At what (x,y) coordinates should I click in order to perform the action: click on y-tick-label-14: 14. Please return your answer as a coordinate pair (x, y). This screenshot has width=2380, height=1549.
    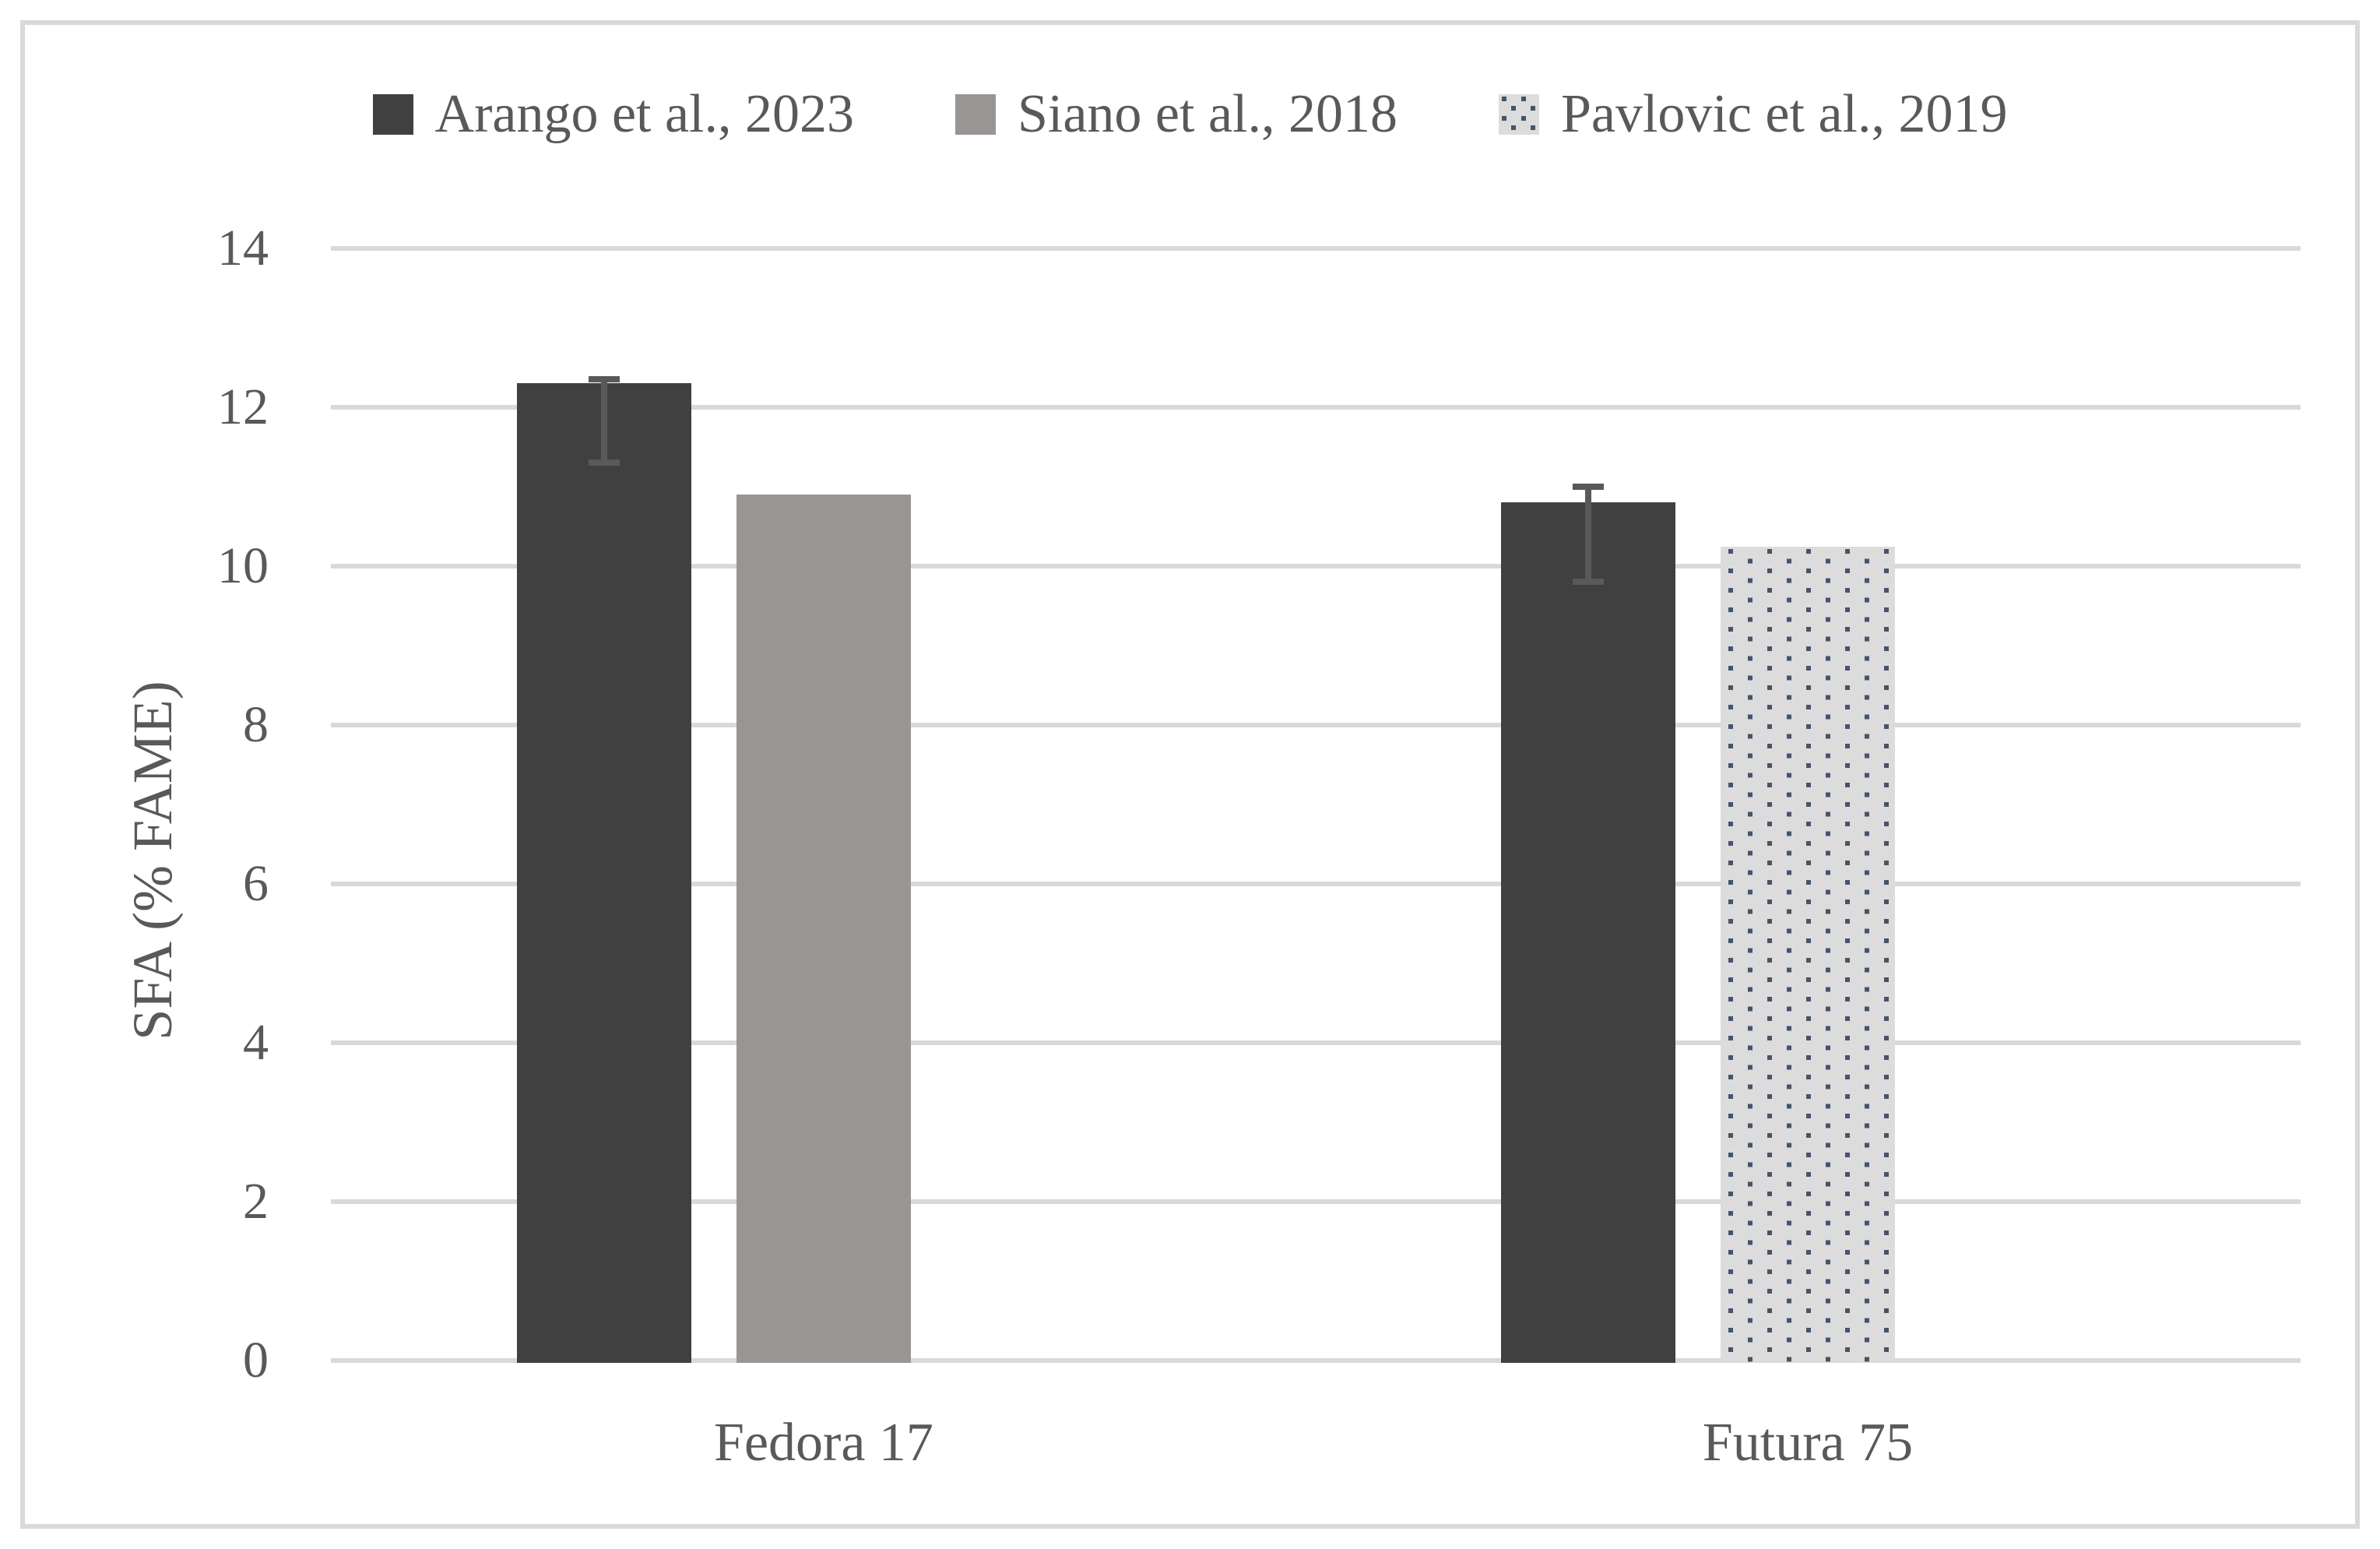
    Looking at the image, I should click on (243, 248).